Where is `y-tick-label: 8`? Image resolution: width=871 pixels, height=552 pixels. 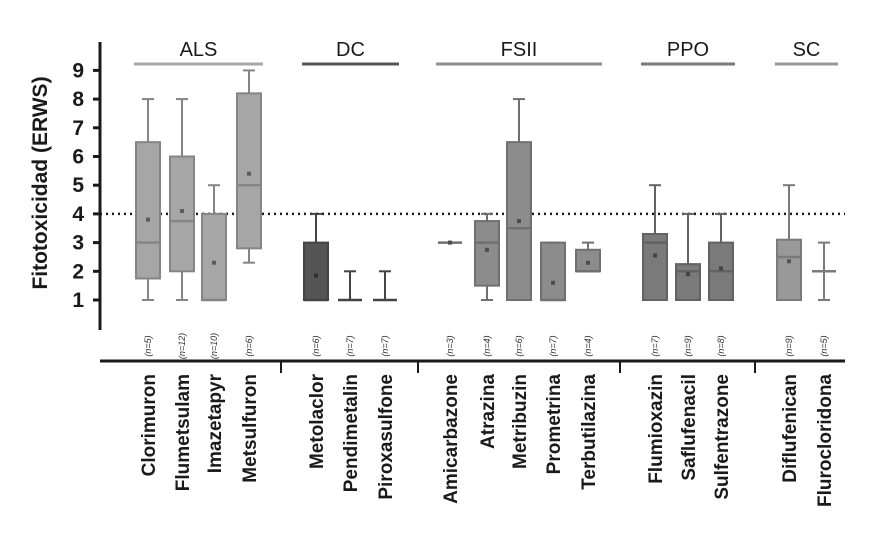
y-tick-label: 8 is located at coordinates (78, 99).